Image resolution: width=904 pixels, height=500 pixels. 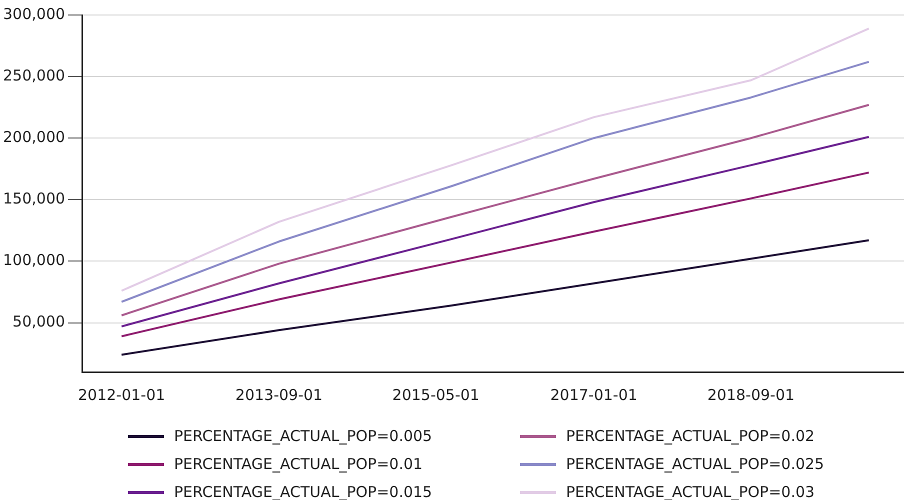 I want to click on legend-label: PERCENTAGE_ACTUAL_POP=0.005, so click(x=303, y=436).